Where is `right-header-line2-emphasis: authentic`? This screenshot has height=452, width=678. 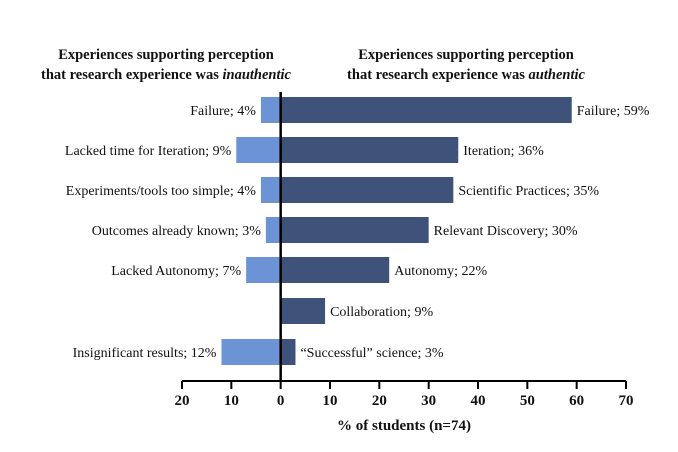
right-header-line2-emphasis: authentic is located at coordinates (557, 75).